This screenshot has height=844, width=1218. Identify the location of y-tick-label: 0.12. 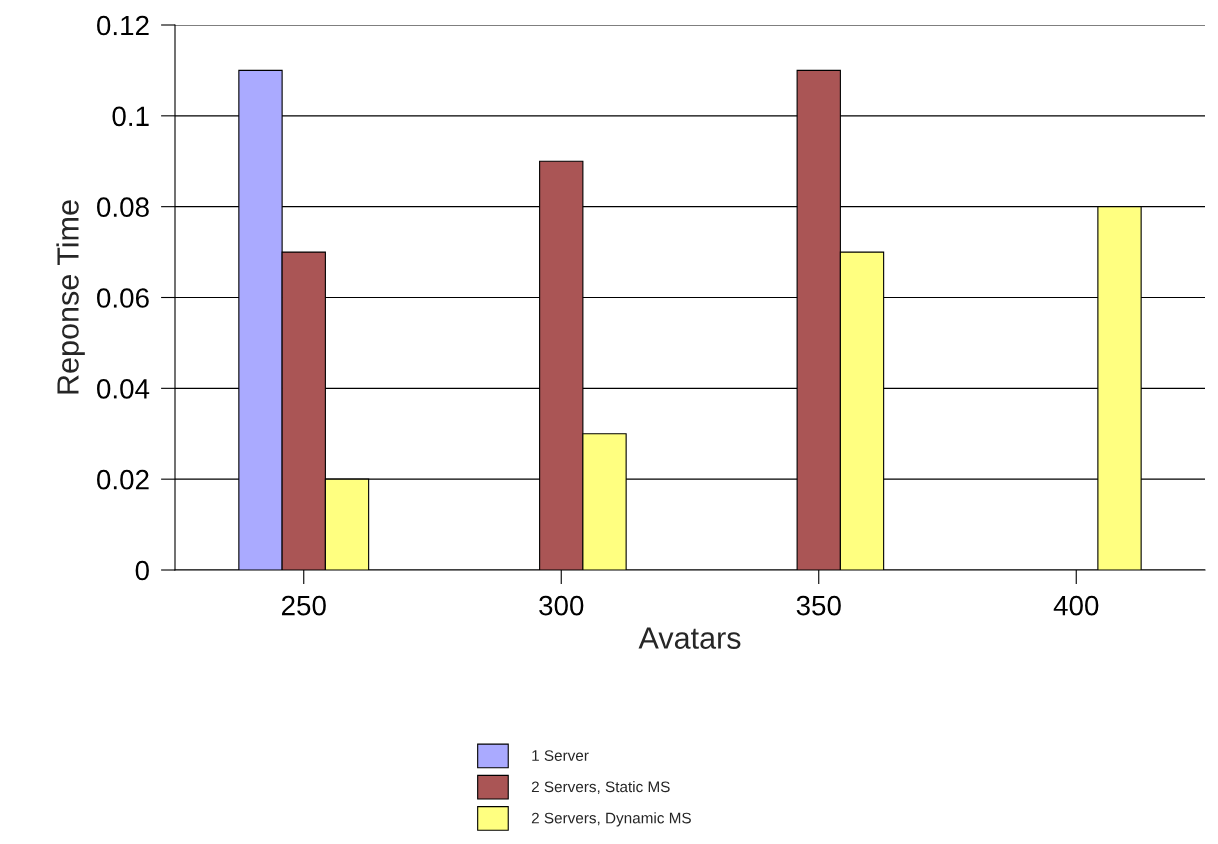
(123, 25).